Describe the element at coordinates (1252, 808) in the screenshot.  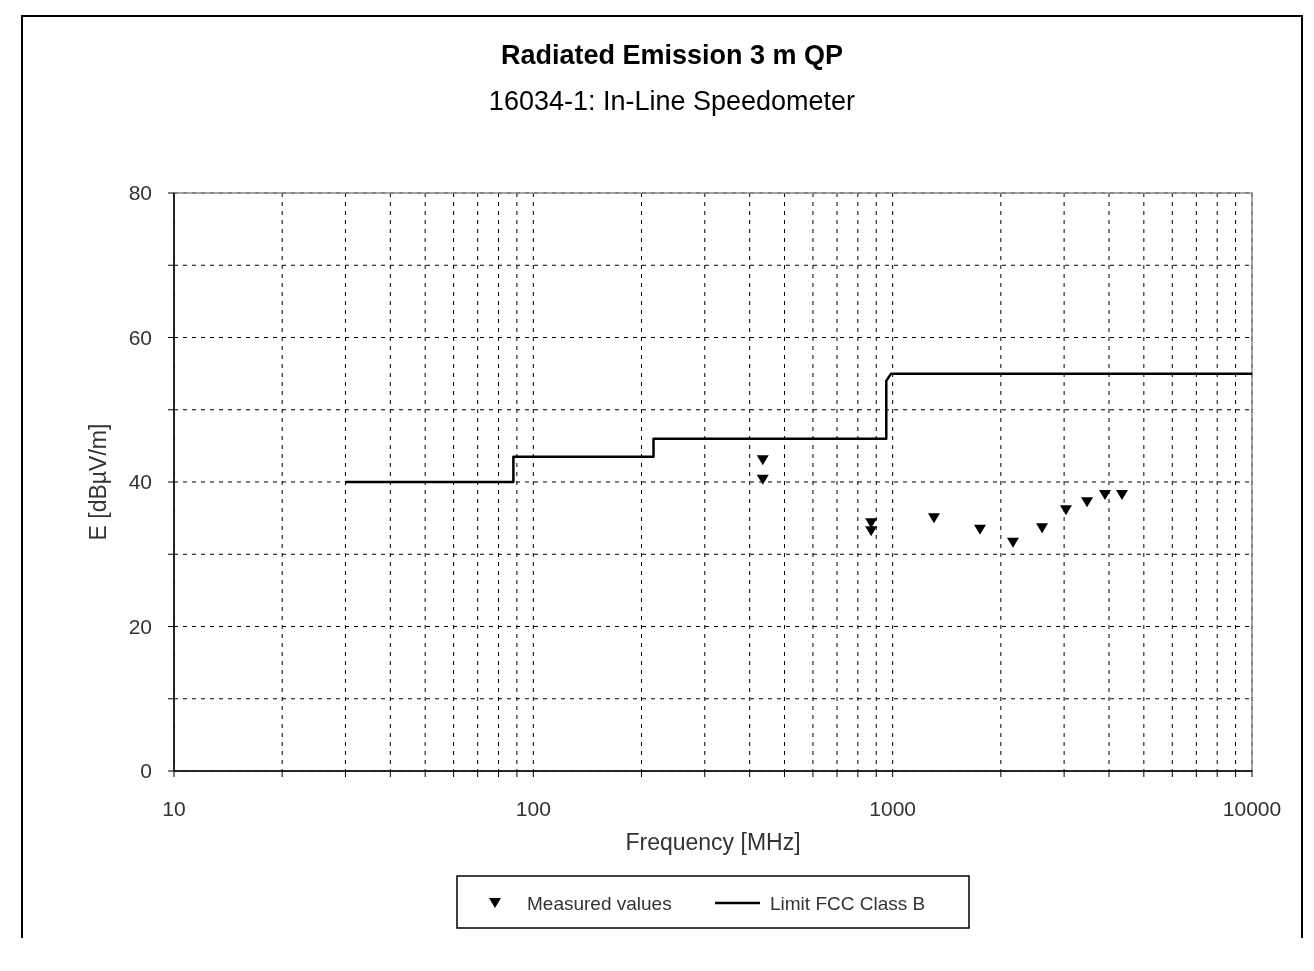
I see `x-tick-label: 10000` at that location.